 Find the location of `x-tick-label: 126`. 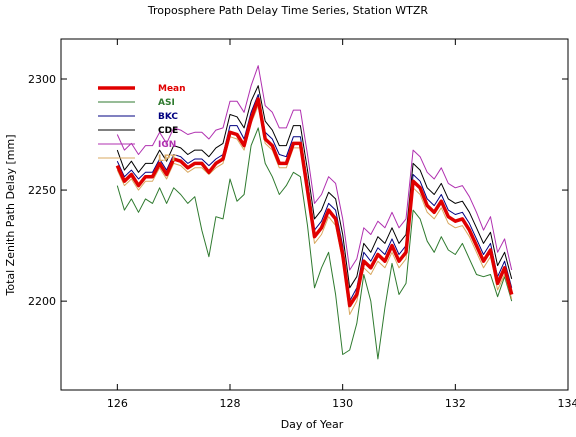

x-tick-label: 126 is located at coordinates (117, 403).